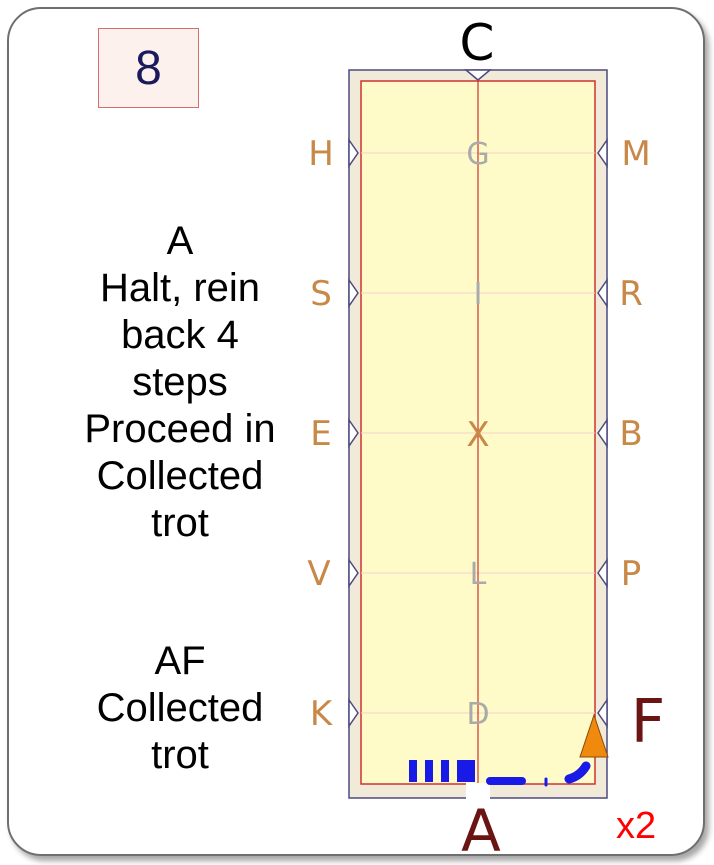 This screenshot has width=714, height=865. I want to click on instruction-line: A, so click(180, 241).